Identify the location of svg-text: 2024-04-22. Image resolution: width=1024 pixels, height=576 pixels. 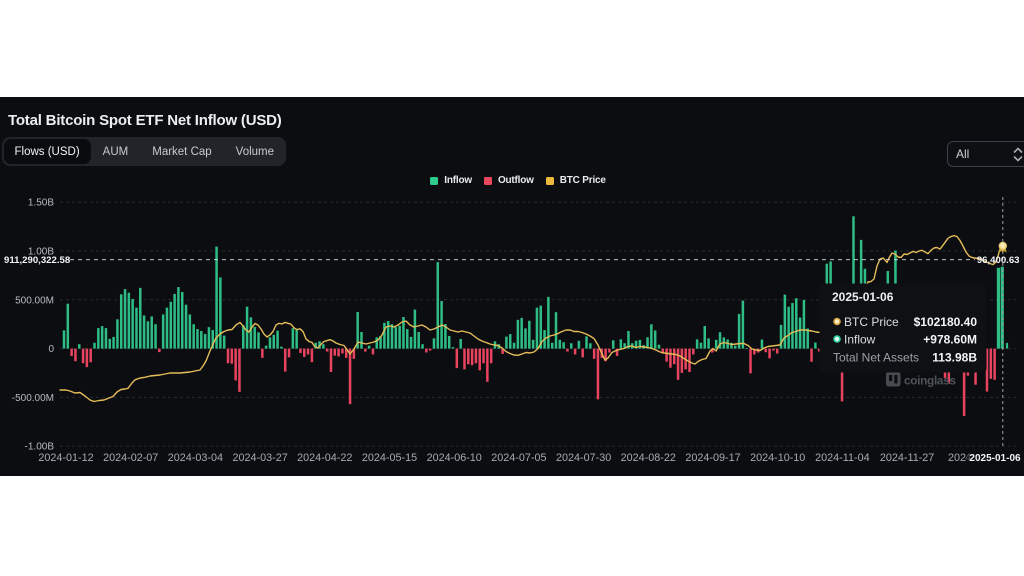
(324, 458).